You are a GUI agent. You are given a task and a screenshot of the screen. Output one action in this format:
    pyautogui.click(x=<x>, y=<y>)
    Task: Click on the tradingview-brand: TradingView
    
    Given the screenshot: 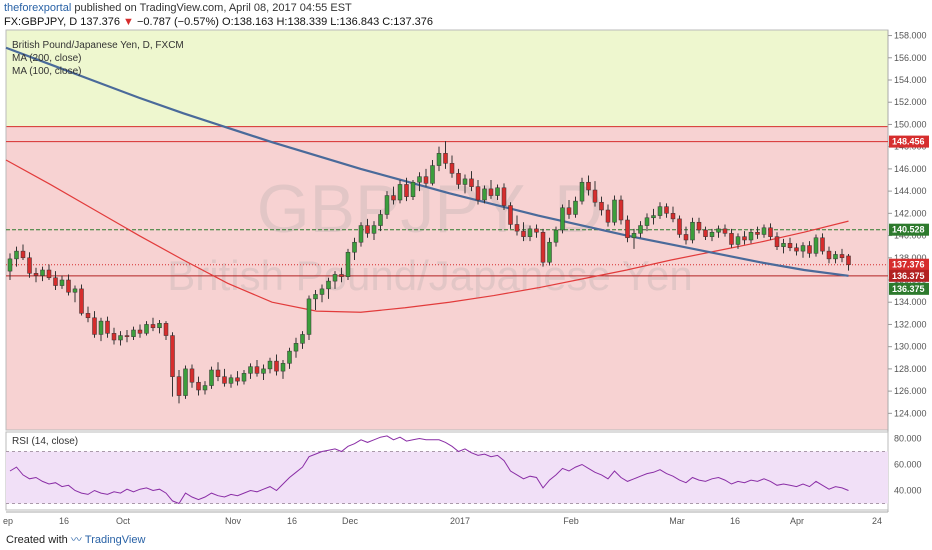 What is the action you would take?
    pyautogui.click(x=115, y=540)
    